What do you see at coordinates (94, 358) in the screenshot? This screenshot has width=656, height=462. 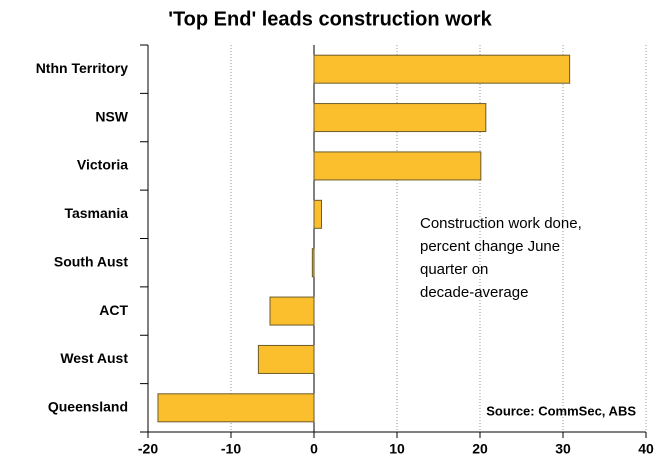 I see `y-tick-label: West Aust` at bounding box center [94, 358].